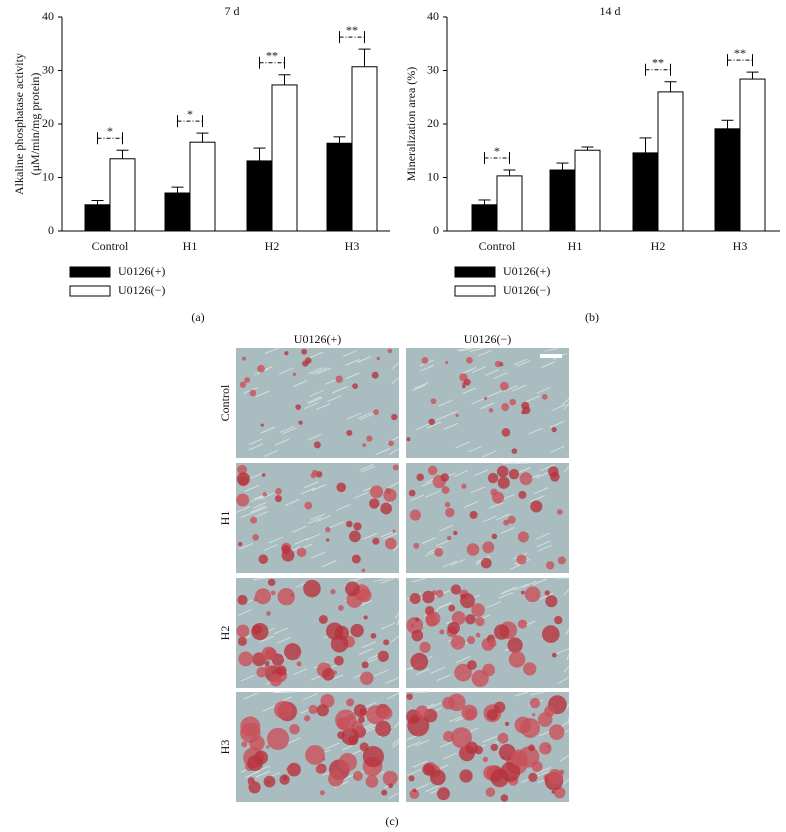  What do you see at coordinates (497, 246) in the screenshot?
I see `x-tick-label: Control` at bounding box center [497, 246].